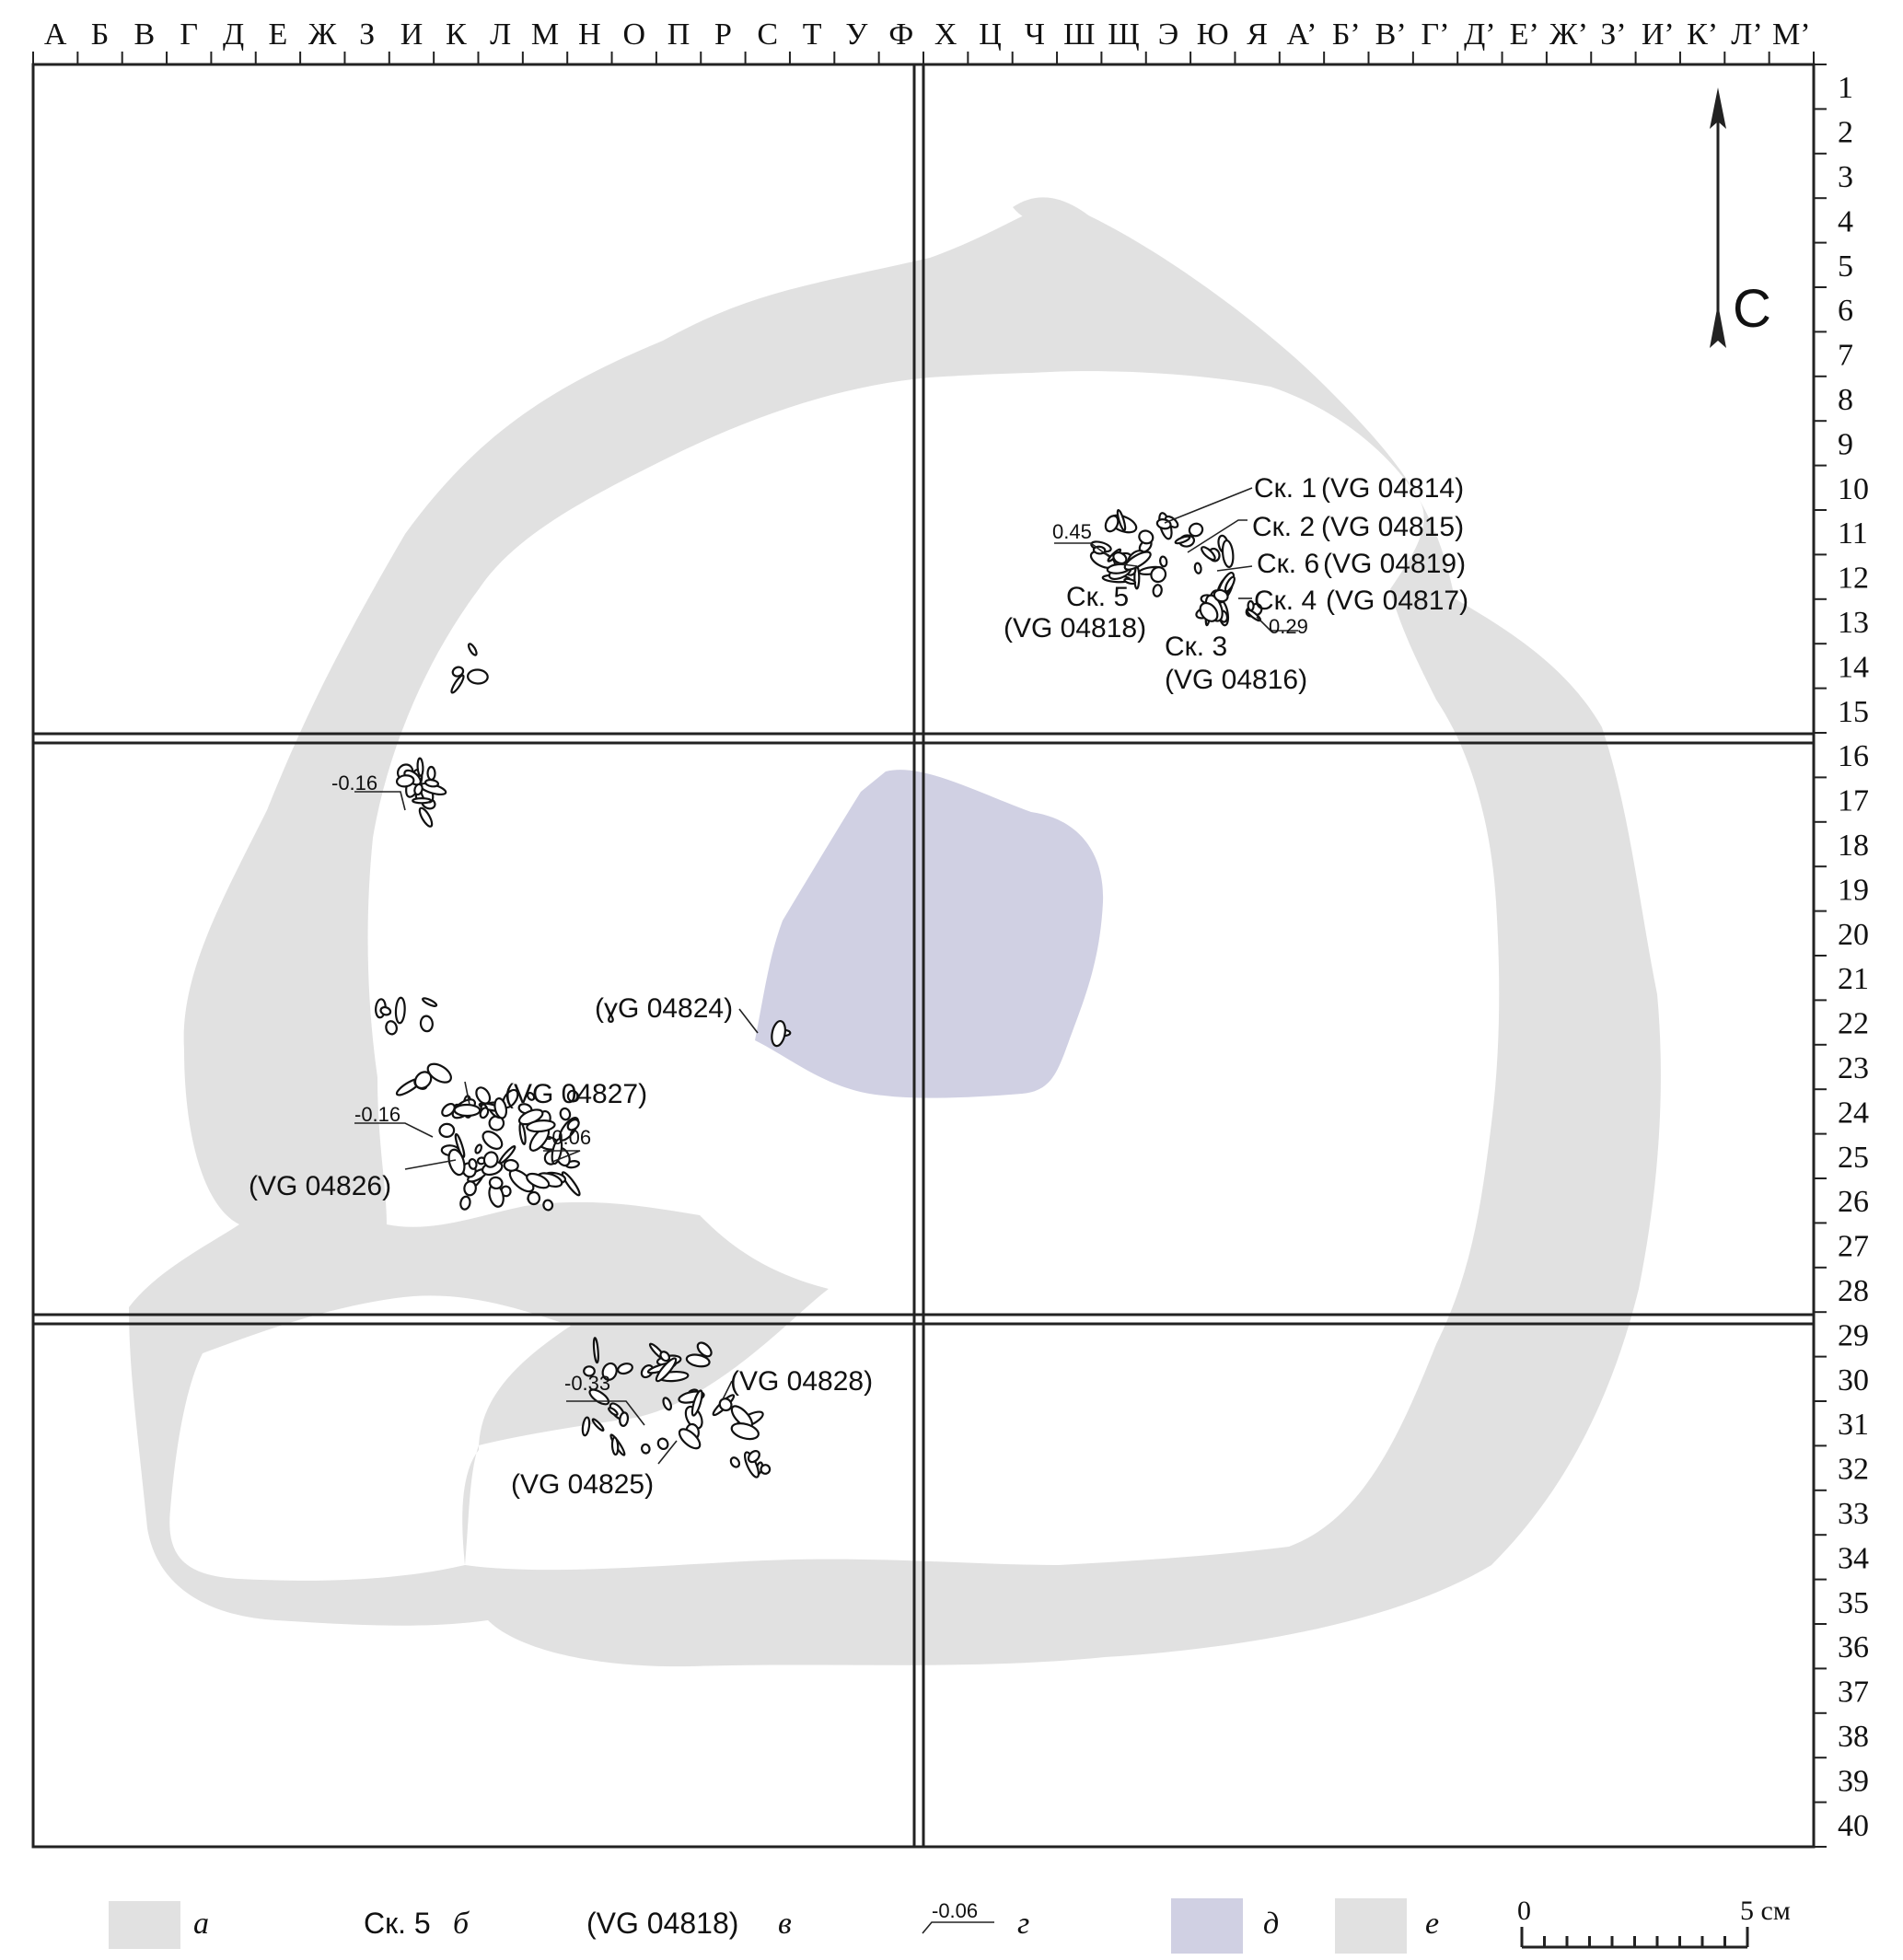 The image size is (1903, 1960). What do you see at coordinates (354, 782) in the screenshot?
I see `elevation-minus016-a: -0.16` at bounding box center [354, 782].